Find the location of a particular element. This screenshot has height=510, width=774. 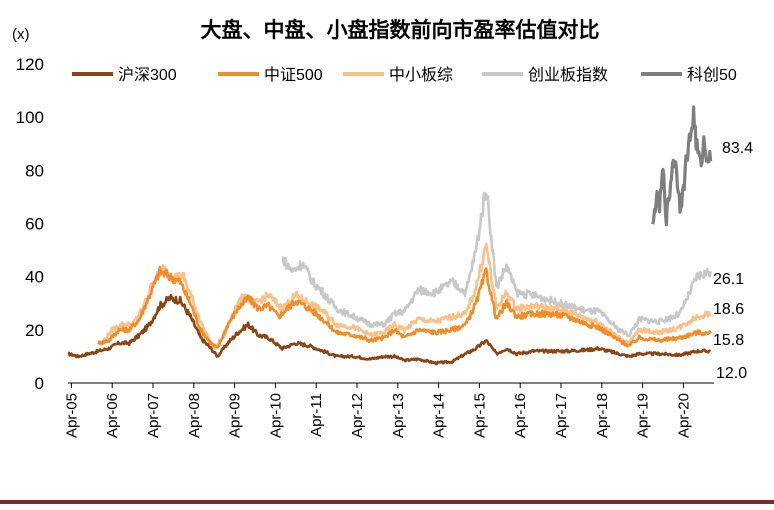

y-axis-ticks: 0 20 40 60 80 100 120 is located at coordinates (30, 224).